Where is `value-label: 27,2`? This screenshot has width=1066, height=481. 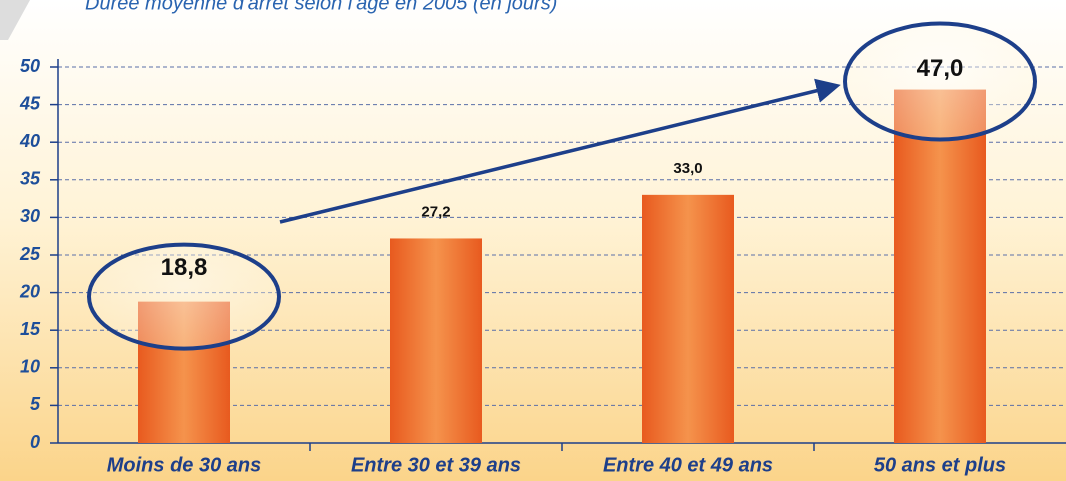 value-label: 27,2 is located at coordinates (435, 211).